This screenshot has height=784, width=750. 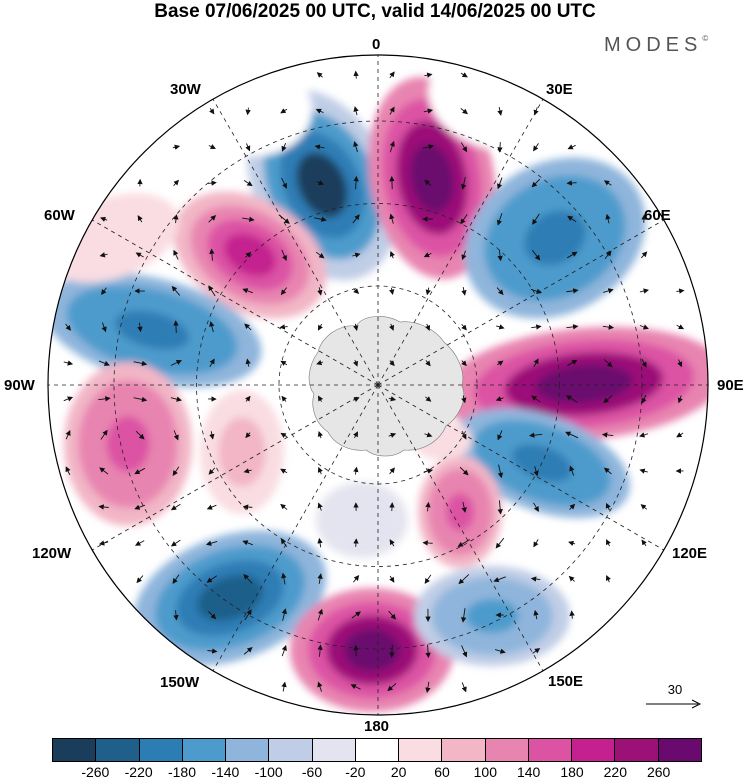 What do you see at coordinates (59, 216) in the screenshot?
I see `lon-label-60w: 60W` at bounding box center [59, 216].